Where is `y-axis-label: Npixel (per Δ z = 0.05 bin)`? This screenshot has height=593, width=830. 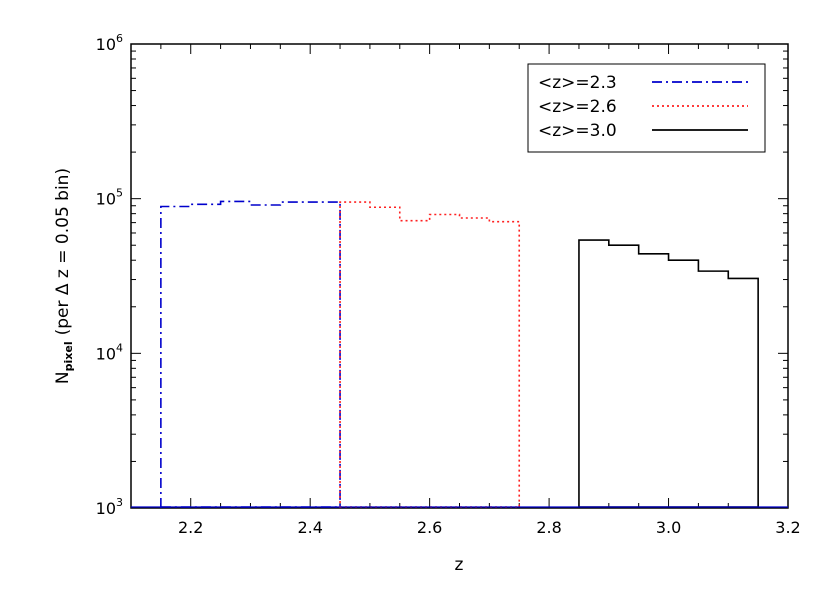
y-axis-label: Npixel (per Δ z = 0.05 bin) is located at coordinates (64, 276).